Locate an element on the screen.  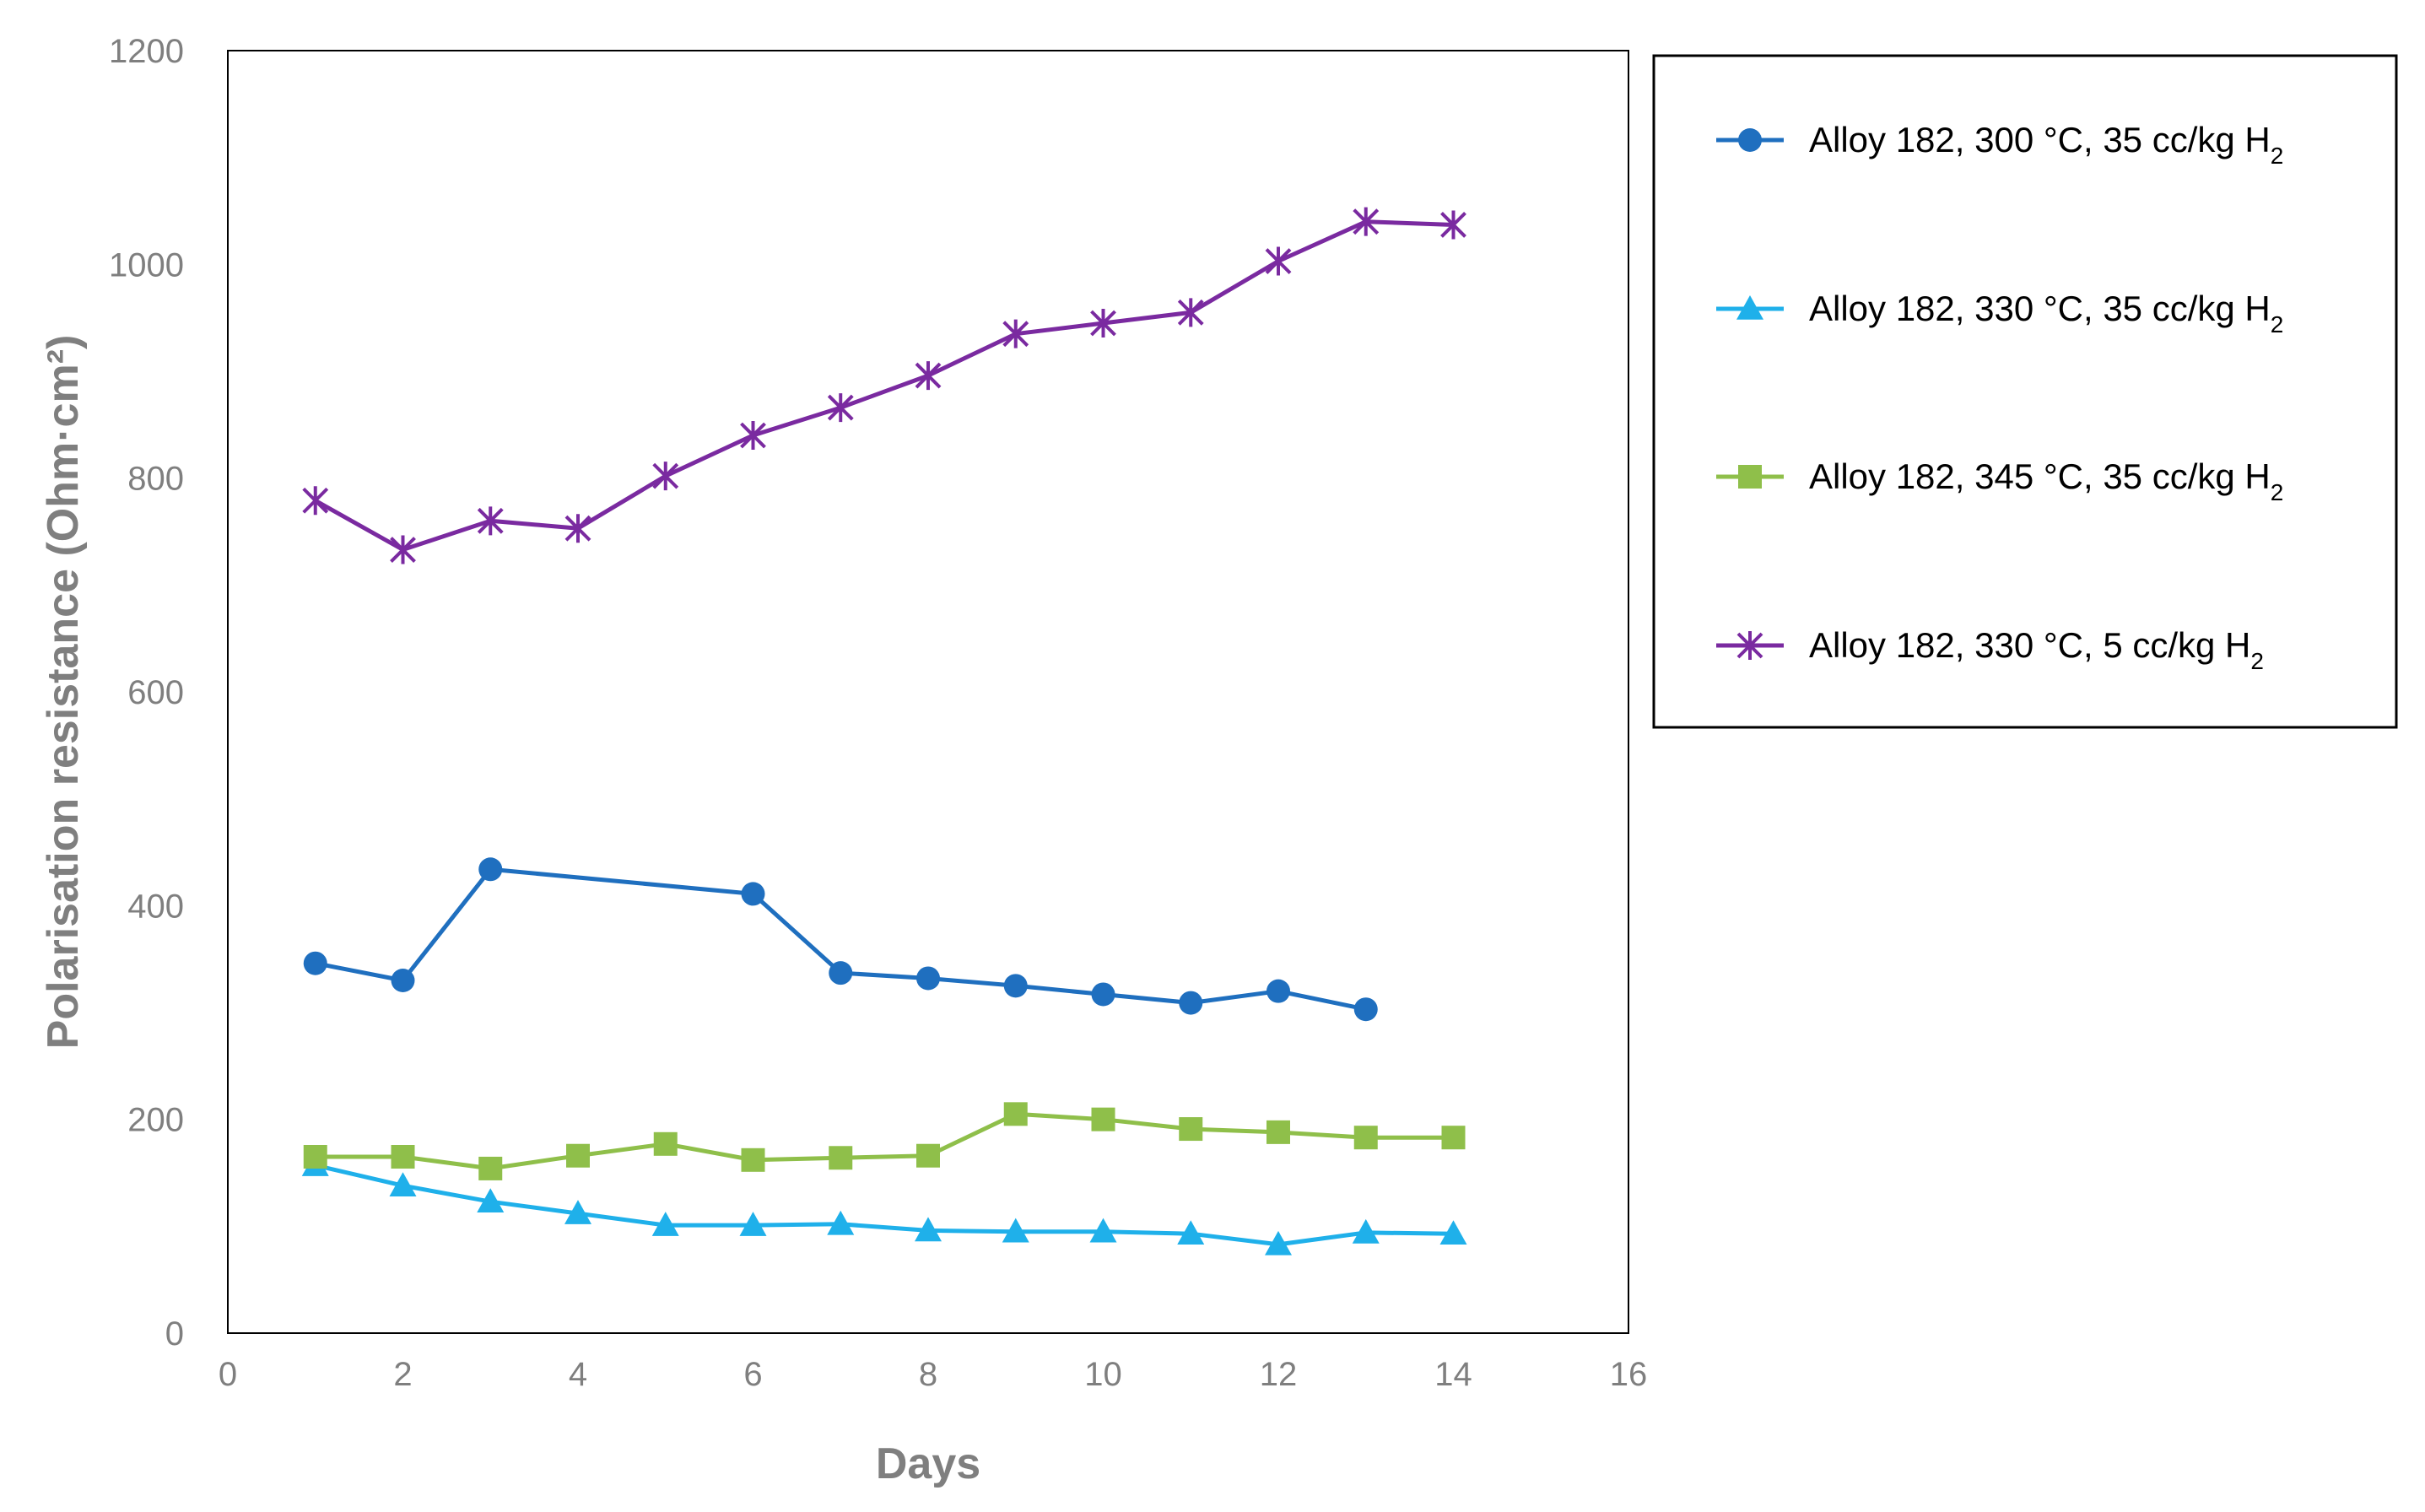
legend-label: Alloy 182, 330 °C, 35 cc/kg H2 is located at coordinates (2046, 313).